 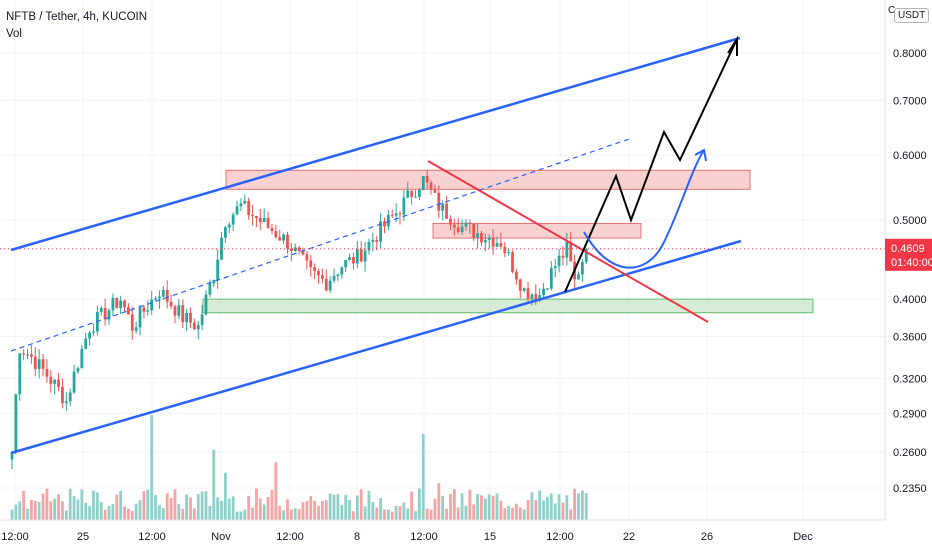 What do you see at coordinates (651, 165) in the screenshot?
I see `projection-path` at bounding box center [651, 165].